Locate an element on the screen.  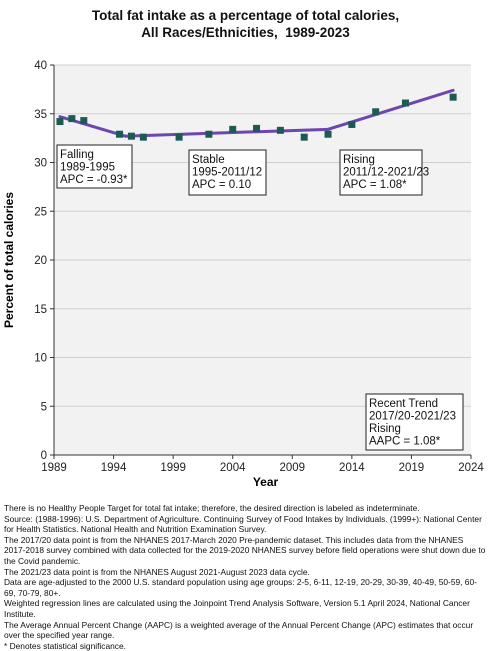
annotation-text: Stable is located at coordinates (208, 160).